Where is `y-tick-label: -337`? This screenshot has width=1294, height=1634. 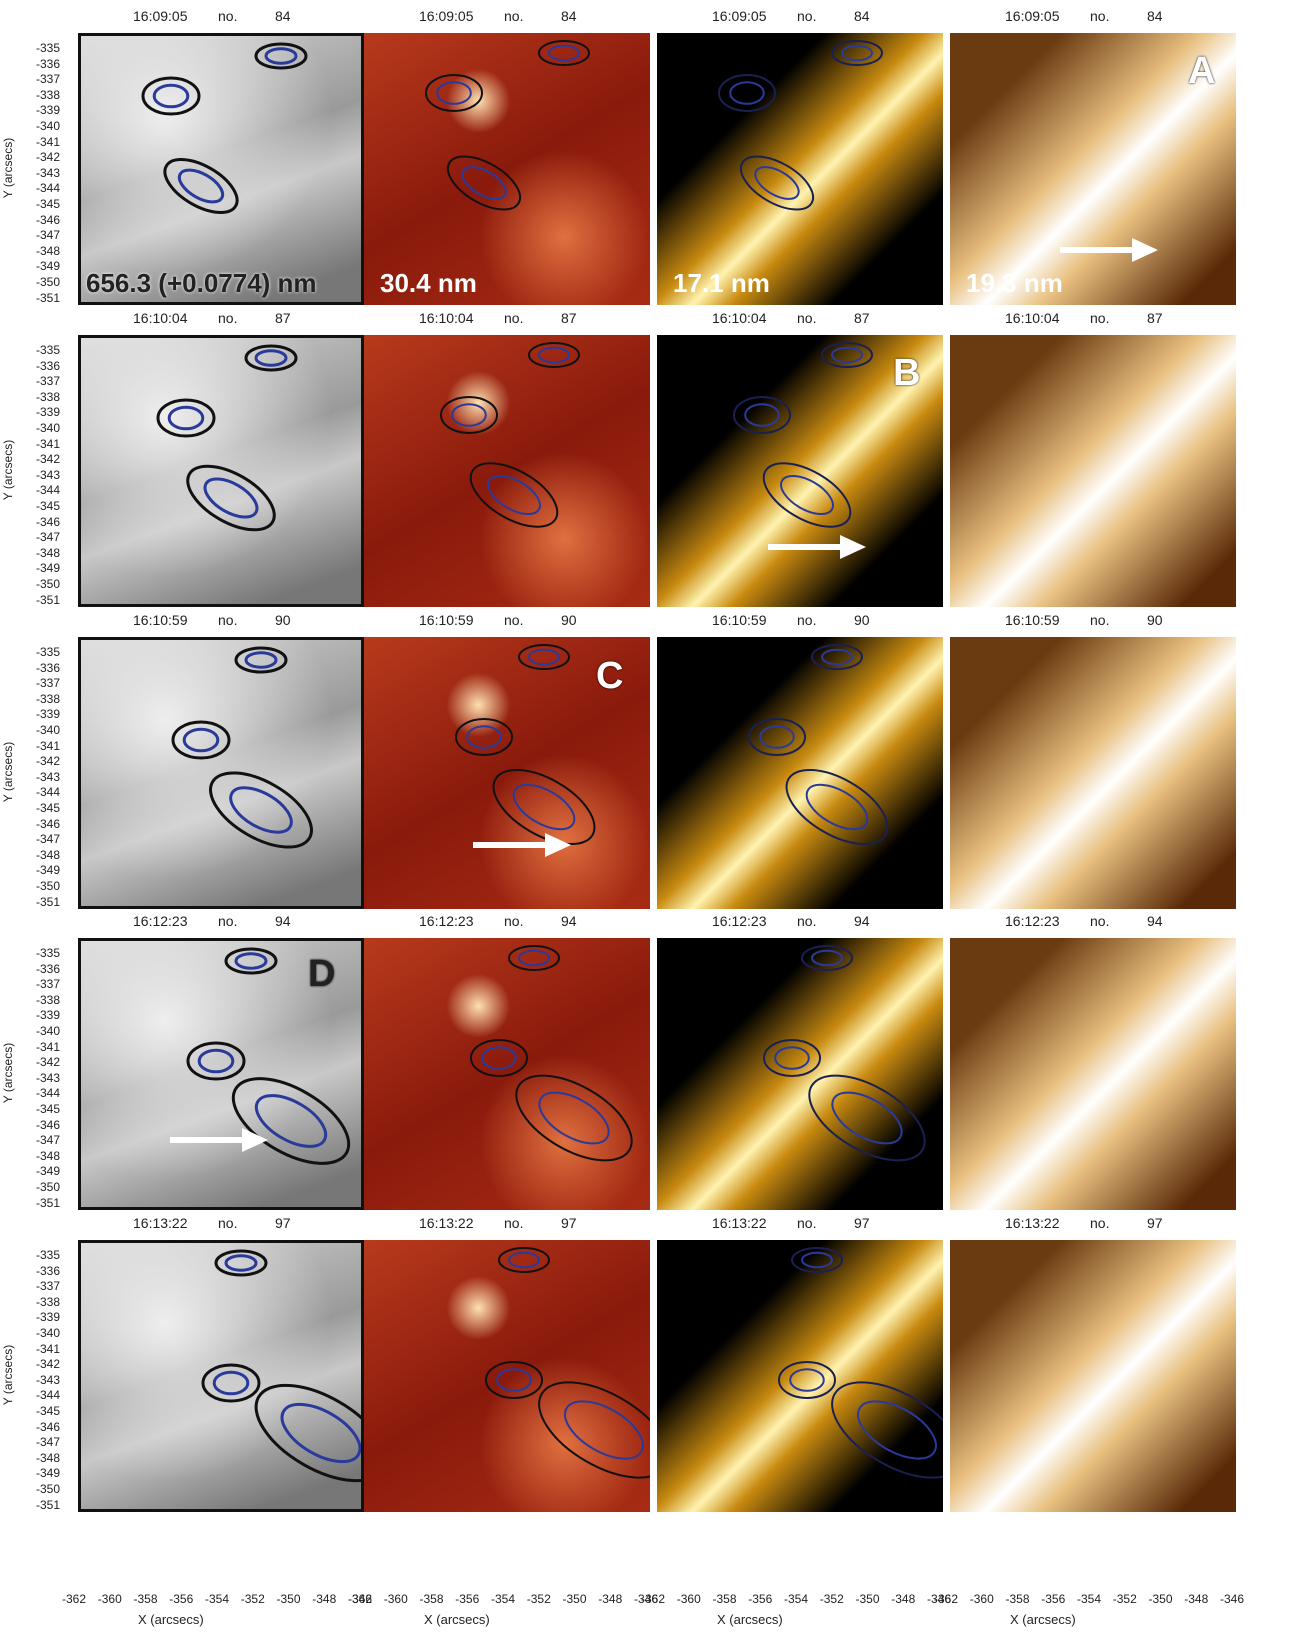
y-tick-label: -337 is located at coordinates (48, 984).